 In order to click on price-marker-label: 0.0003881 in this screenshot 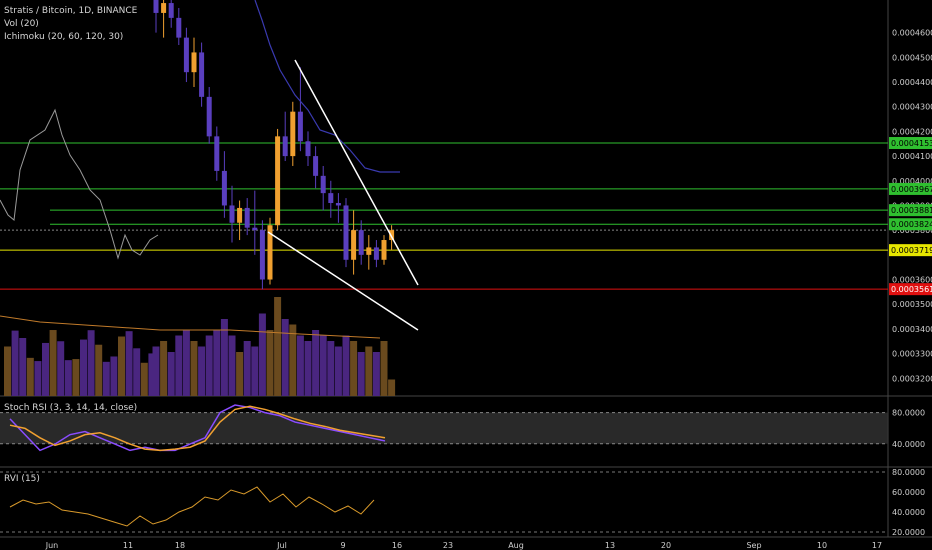, I will do `click(911, 210)`.